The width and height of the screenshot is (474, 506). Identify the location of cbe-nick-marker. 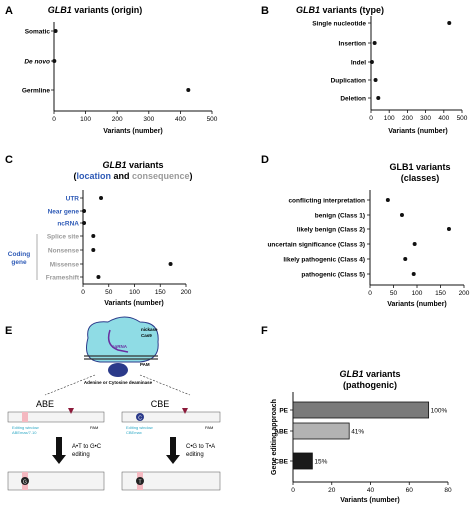
(185, 411).